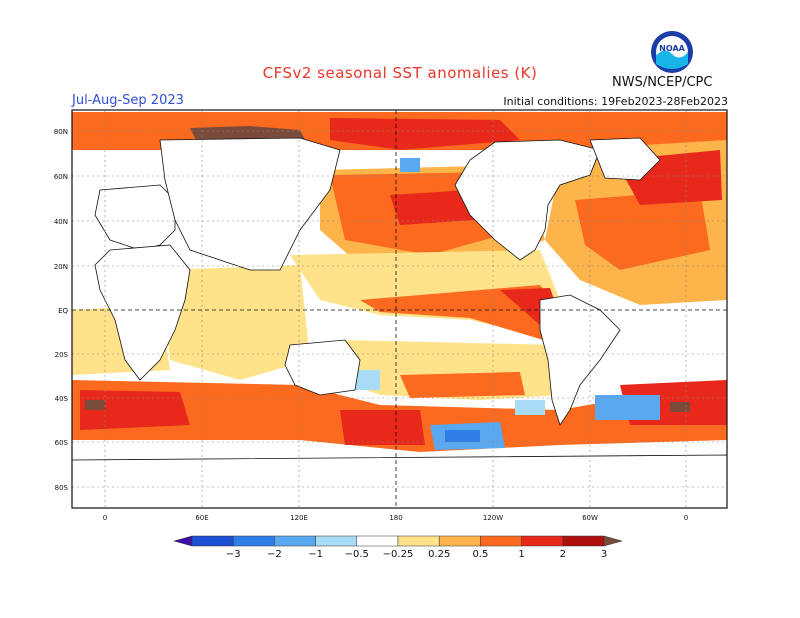 The height and width of the screenshot is (618, 800). Describe the element at coordinates (493, 518) in the screenshot. I see `lon-label-120w: 120W` at that location.